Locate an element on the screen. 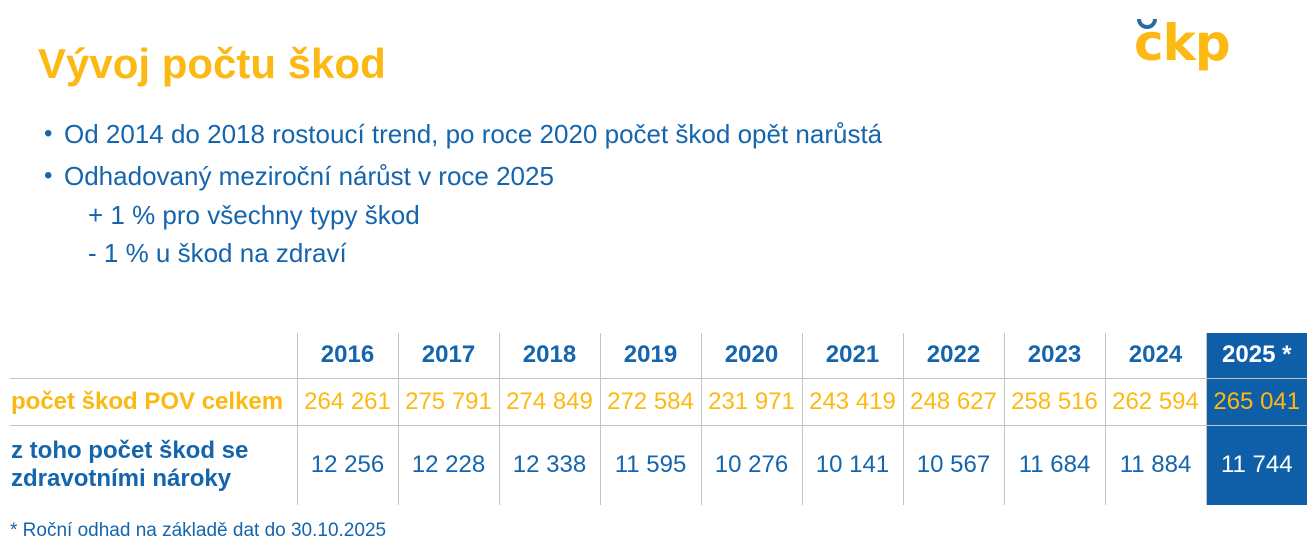 This screenshot has width=1316, height=554. bullet-subitem: + 1 % pro všechny typy škod is located at coordinates (519, 215).